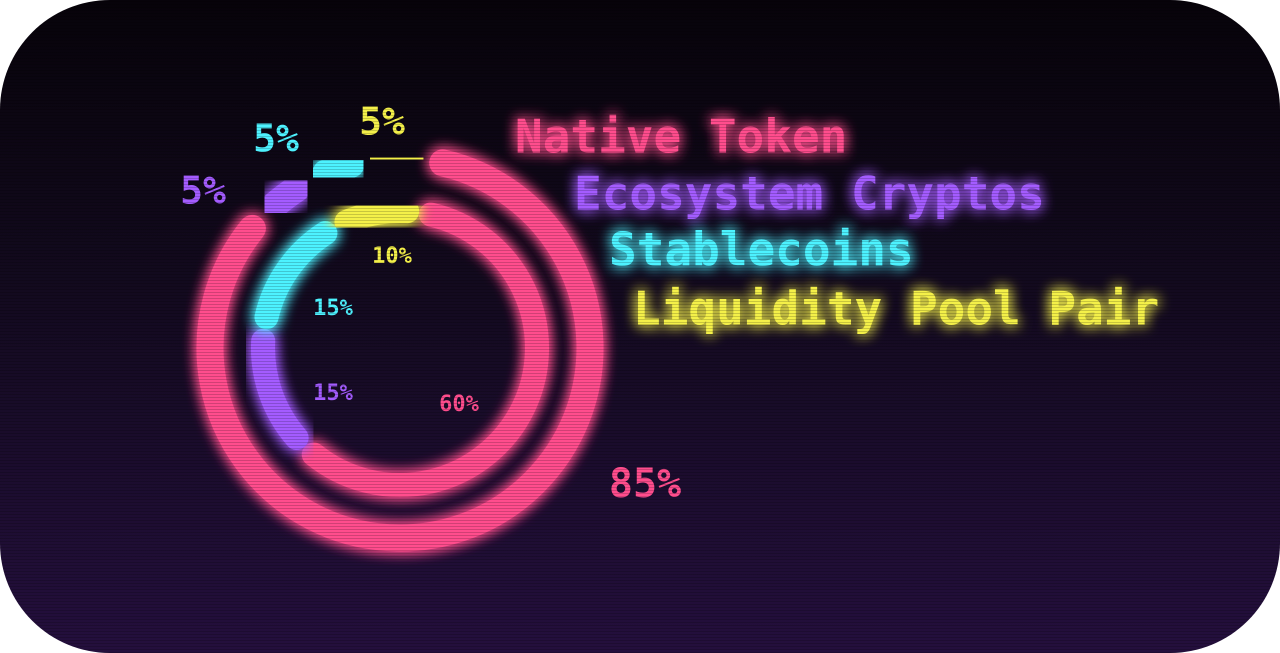 This screenshot has width=1280, height=653. I want to click on outer-label-ecosystem-cryptos: 5%, so click(203, 191).